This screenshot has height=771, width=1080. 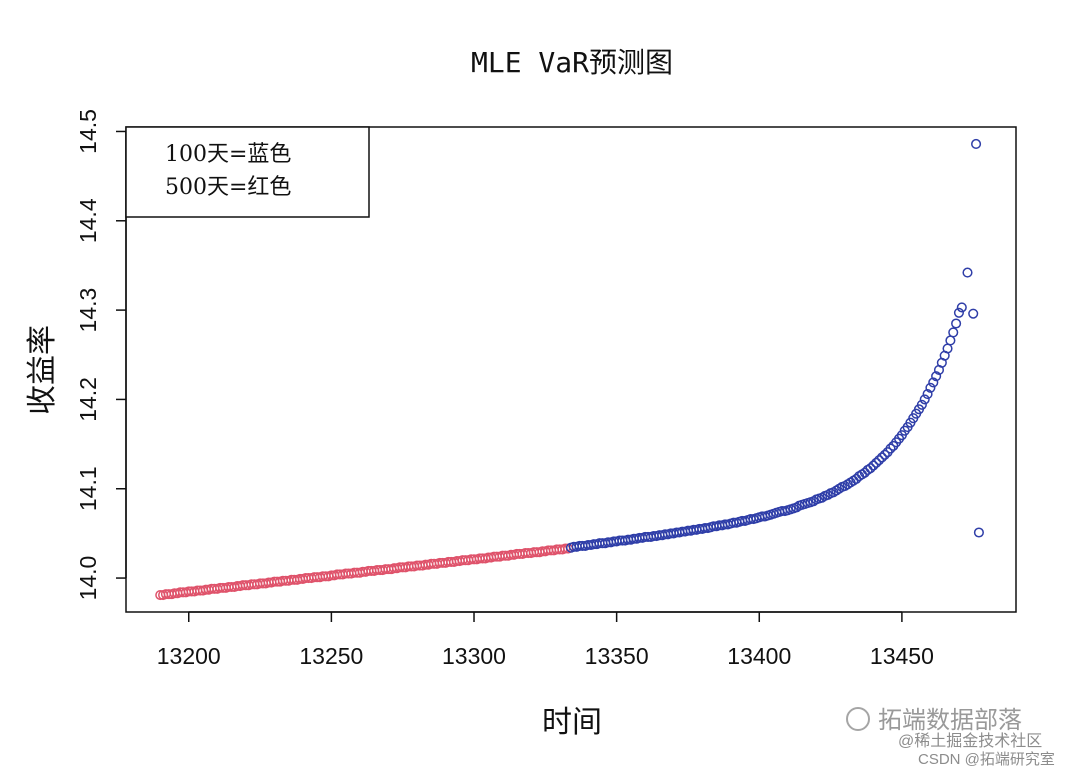 I want to click on y-tick-label: 14.5, so click(x=88, y=131).